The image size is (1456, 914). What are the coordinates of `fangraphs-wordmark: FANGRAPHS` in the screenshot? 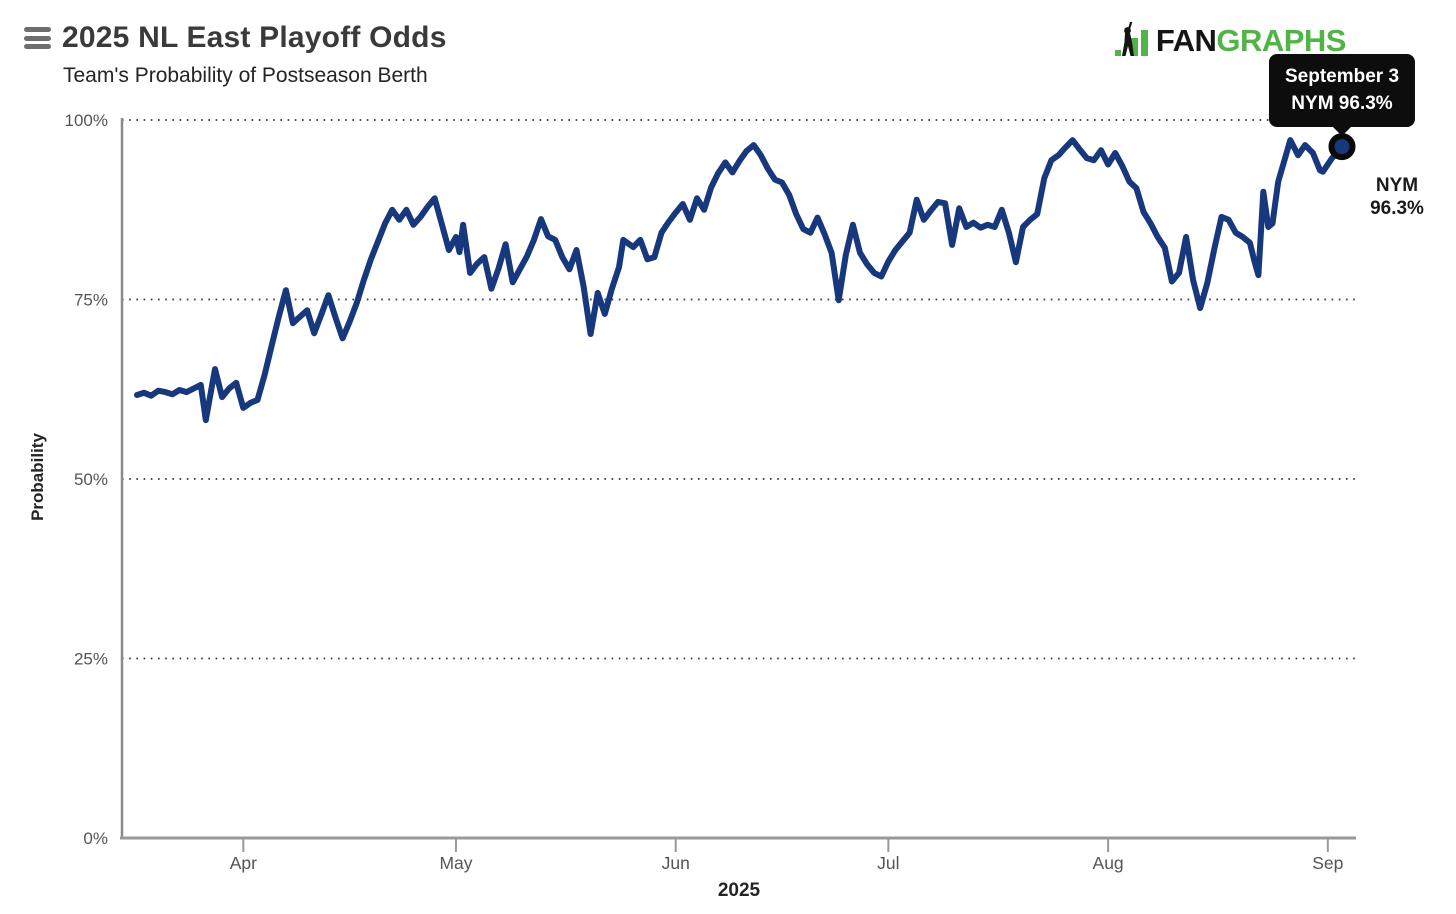 It's located at (1251, 40).